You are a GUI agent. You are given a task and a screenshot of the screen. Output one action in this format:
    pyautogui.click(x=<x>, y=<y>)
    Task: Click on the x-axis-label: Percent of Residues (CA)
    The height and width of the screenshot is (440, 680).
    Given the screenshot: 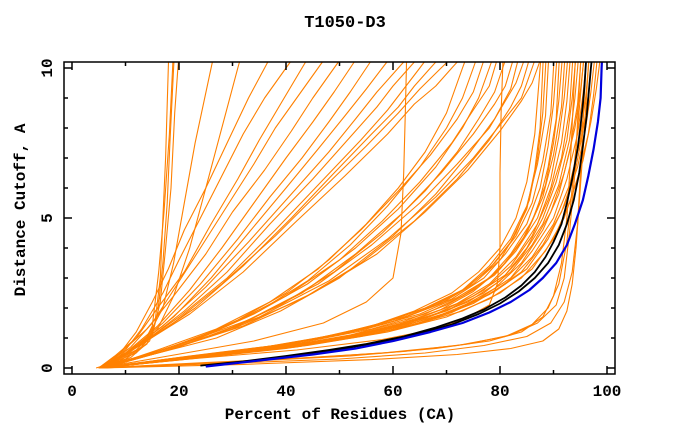 What is the action you would take?
    pyautogui.click(x=340, y=415)
    